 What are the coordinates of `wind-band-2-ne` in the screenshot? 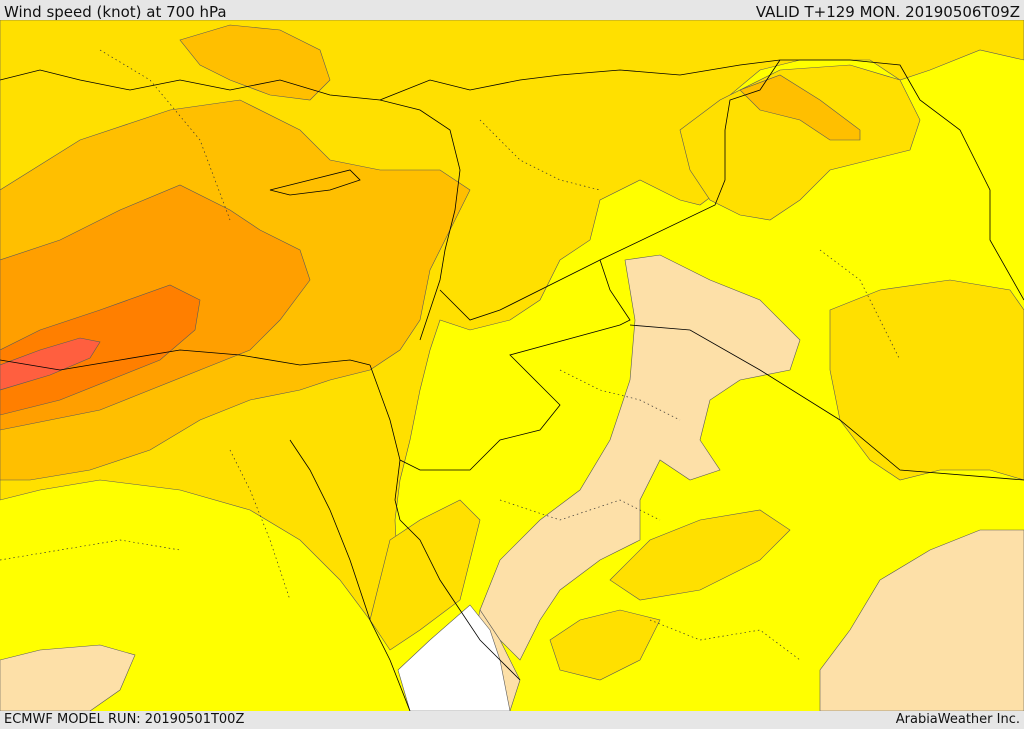 It's located at (800, 142).